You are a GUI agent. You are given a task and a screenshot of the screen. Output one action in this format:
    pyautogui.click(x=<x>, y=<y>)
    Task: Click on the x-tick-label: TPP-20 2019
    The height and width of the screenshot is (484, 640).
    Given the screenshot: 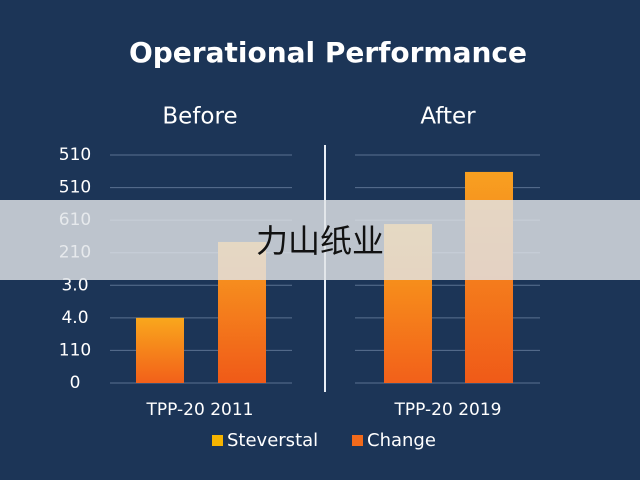 What is the action you would take?
    pyautogui.click(x=448, y=410)
    